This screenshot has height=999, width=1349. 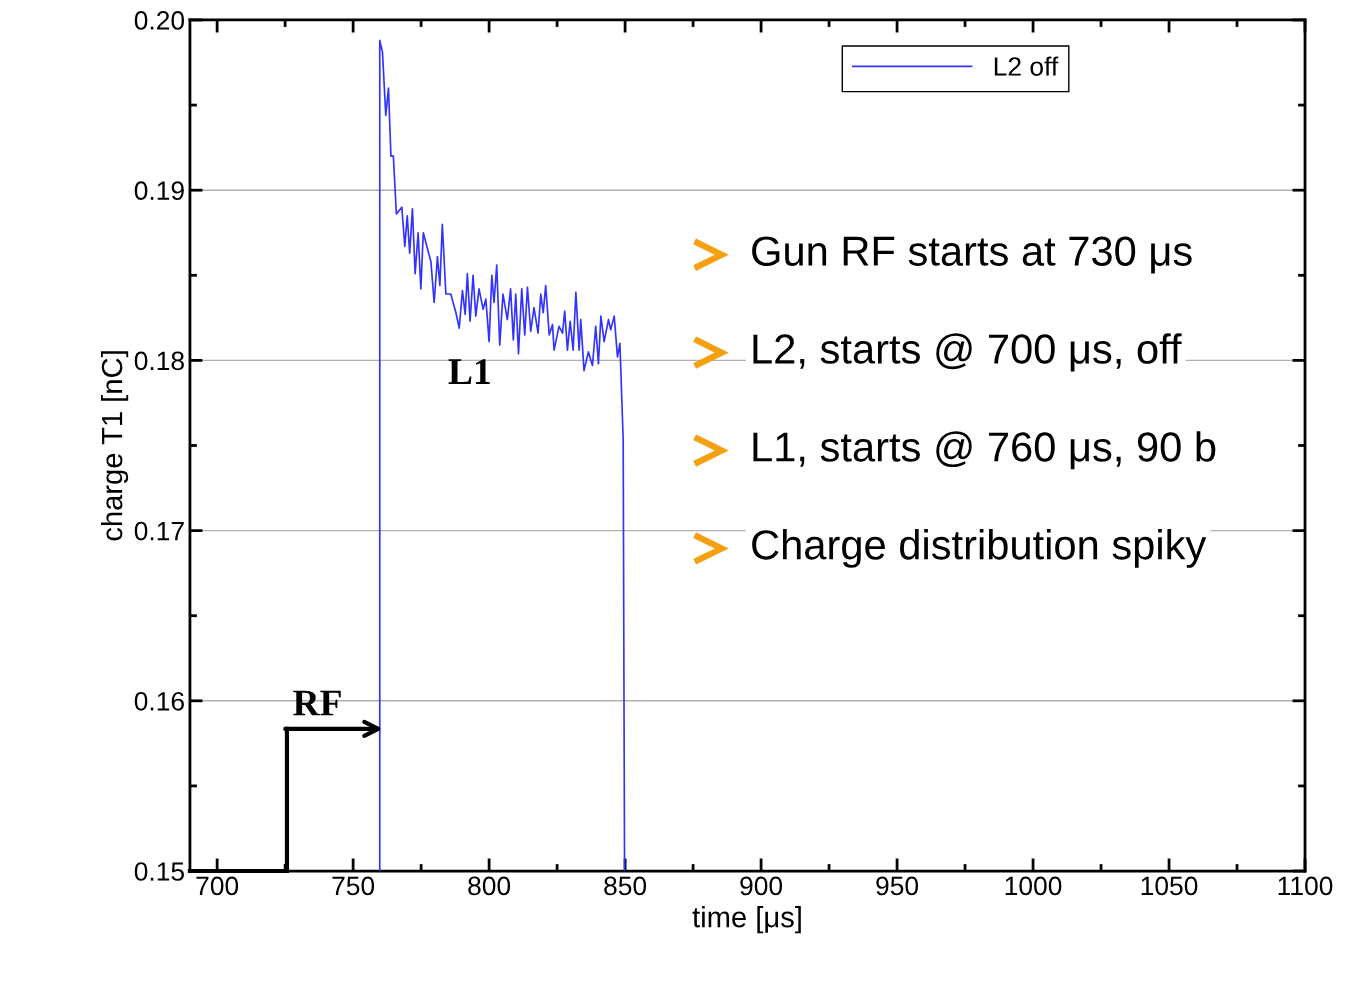 What do you see at coordinates (1305, 886) in the screenshot?
I see `x-tick-label: 1100` at bounding box center [1305, 886].